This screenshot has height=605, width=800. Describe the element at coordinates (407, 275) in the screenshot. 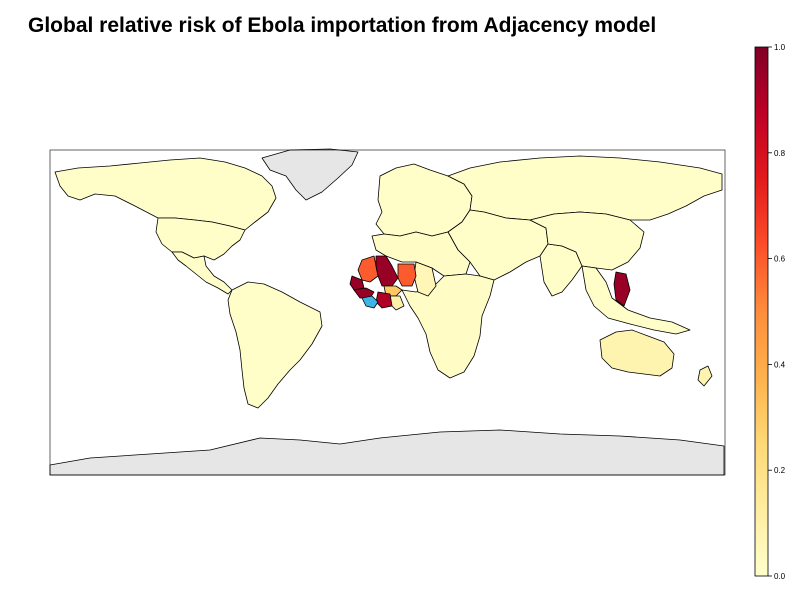

I see `region-niger` at that location.